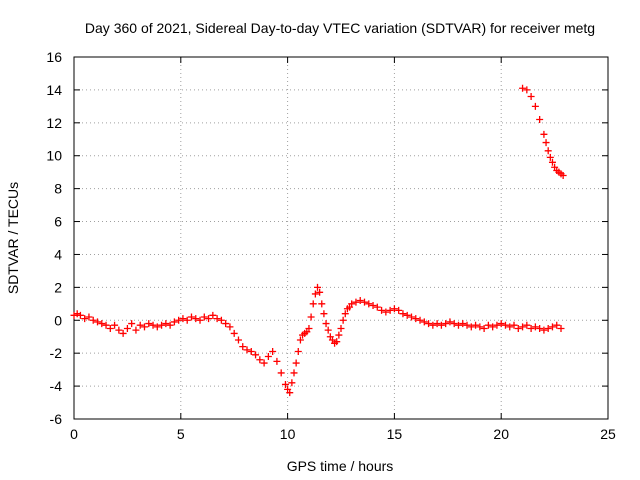 The image size is (640, 480). What do you see at coordinates (181, 434) in the screenshot?
I see `x-tick-label: 5` at bounding box center [181, 434].